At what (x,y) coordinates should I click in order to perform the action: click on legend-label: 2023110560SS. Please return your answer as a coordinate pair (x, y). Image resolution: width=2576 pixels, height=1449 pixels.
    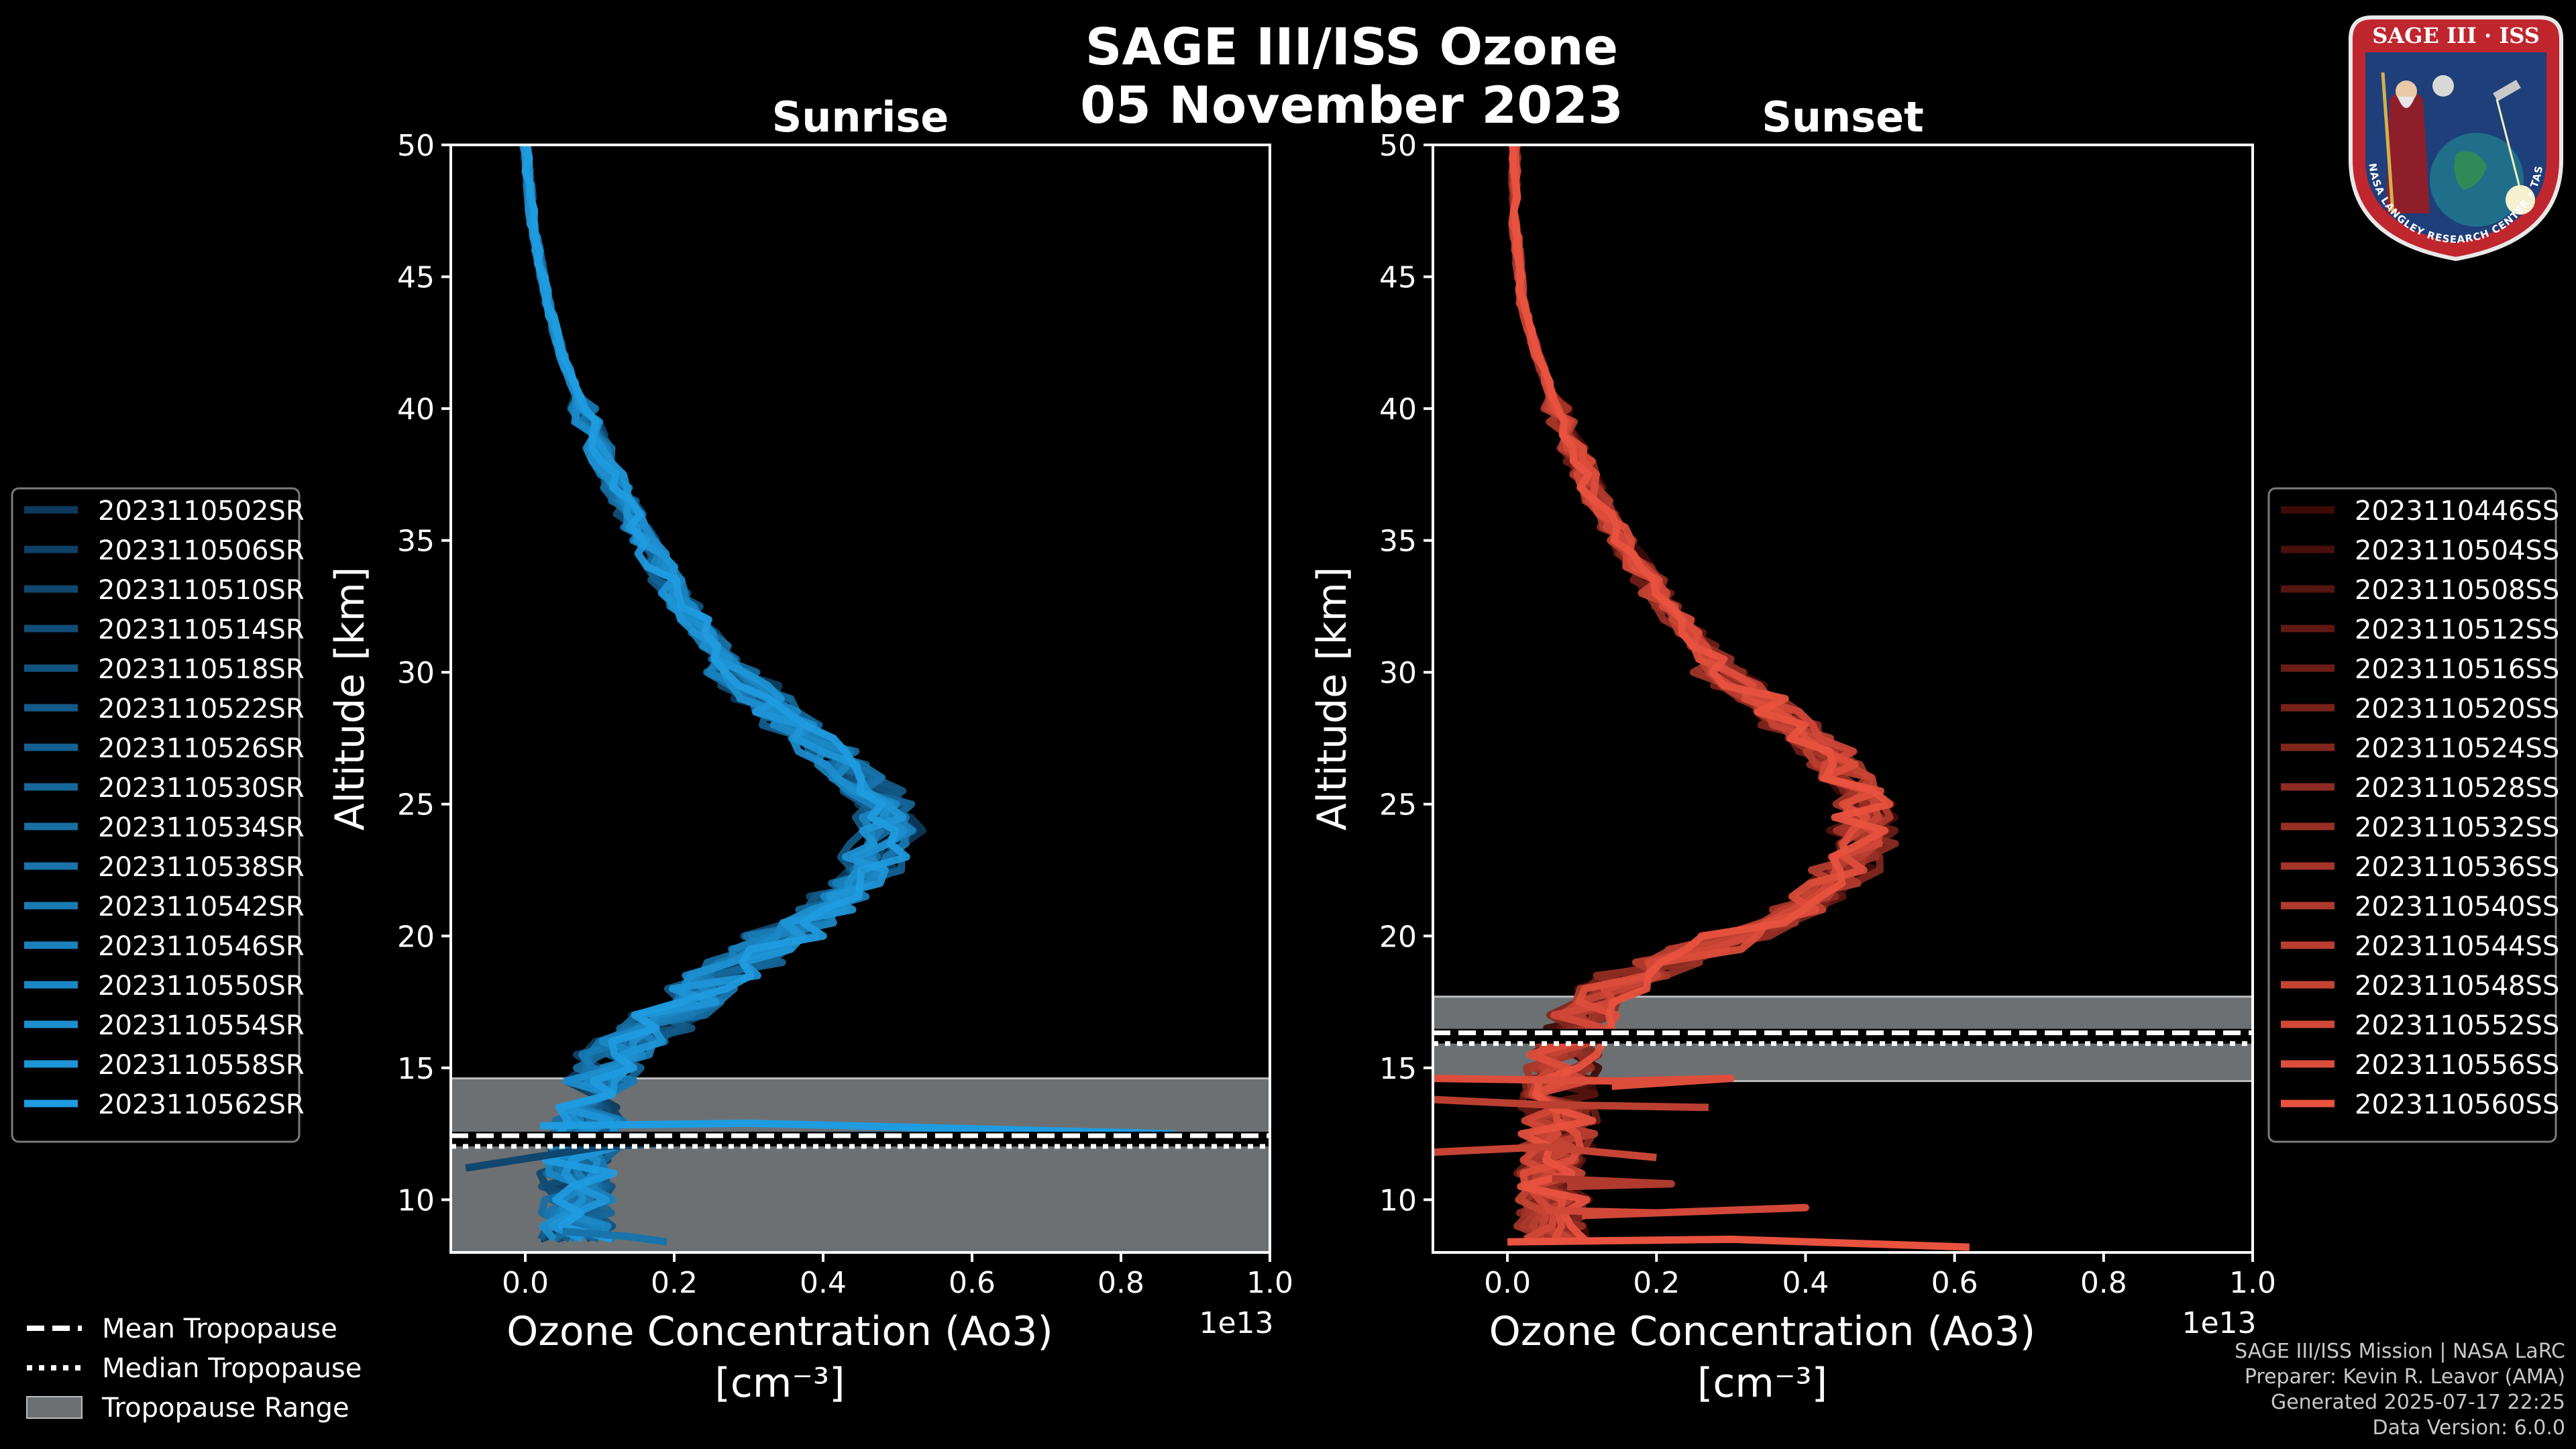
    Looking at the image, I should click on (2457, 1104).